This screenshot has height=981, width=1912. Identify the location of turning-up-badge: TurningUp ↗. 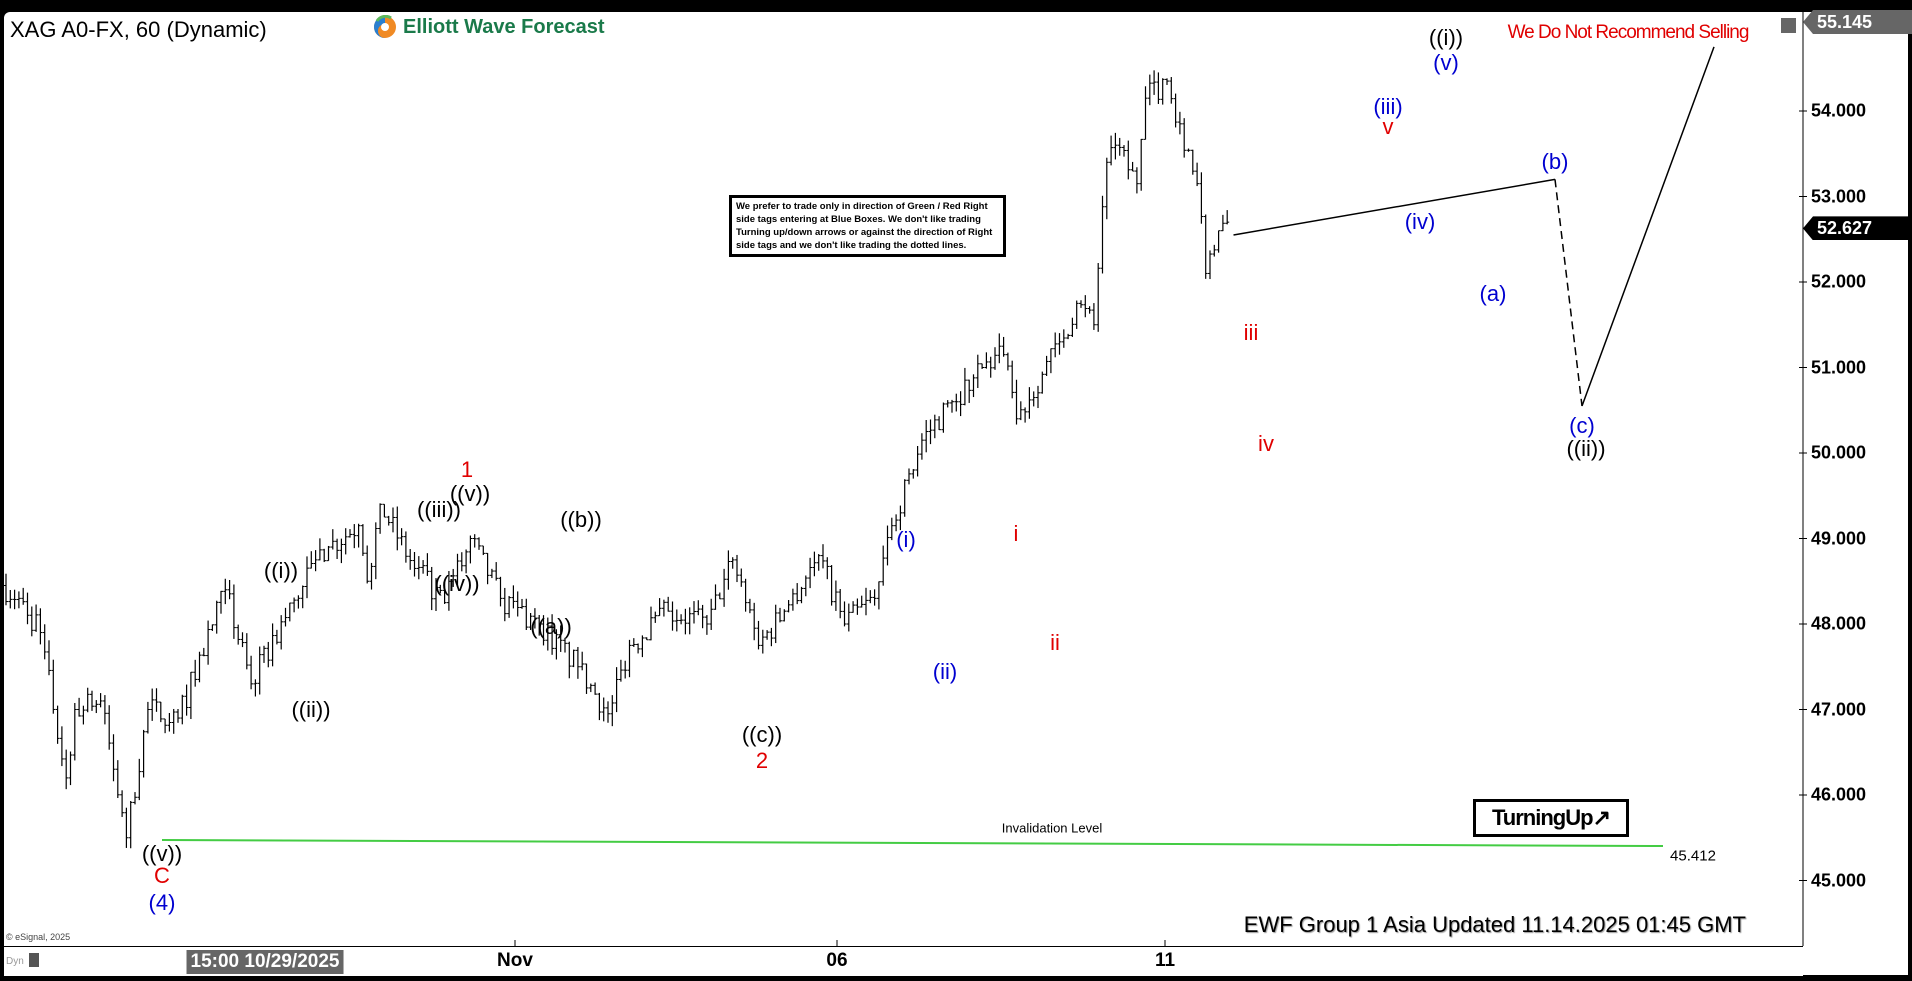
(1551, 818).